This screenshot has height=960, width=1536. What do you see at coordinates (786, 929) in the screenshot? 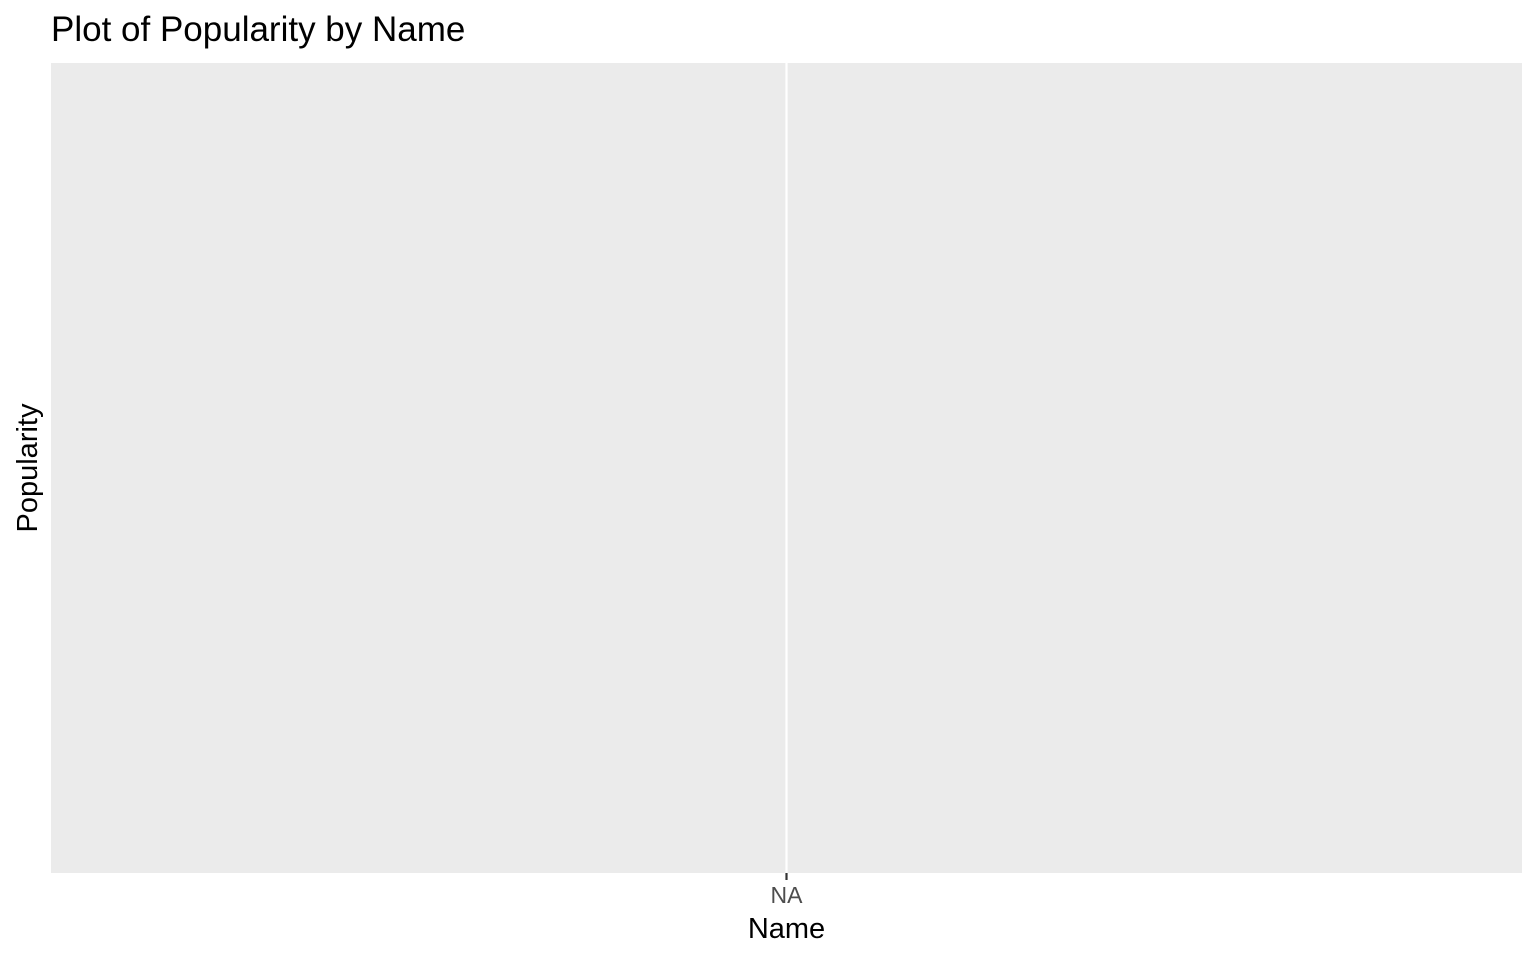
I see `x-axis-title: Name` at bounding box center [786, 929].